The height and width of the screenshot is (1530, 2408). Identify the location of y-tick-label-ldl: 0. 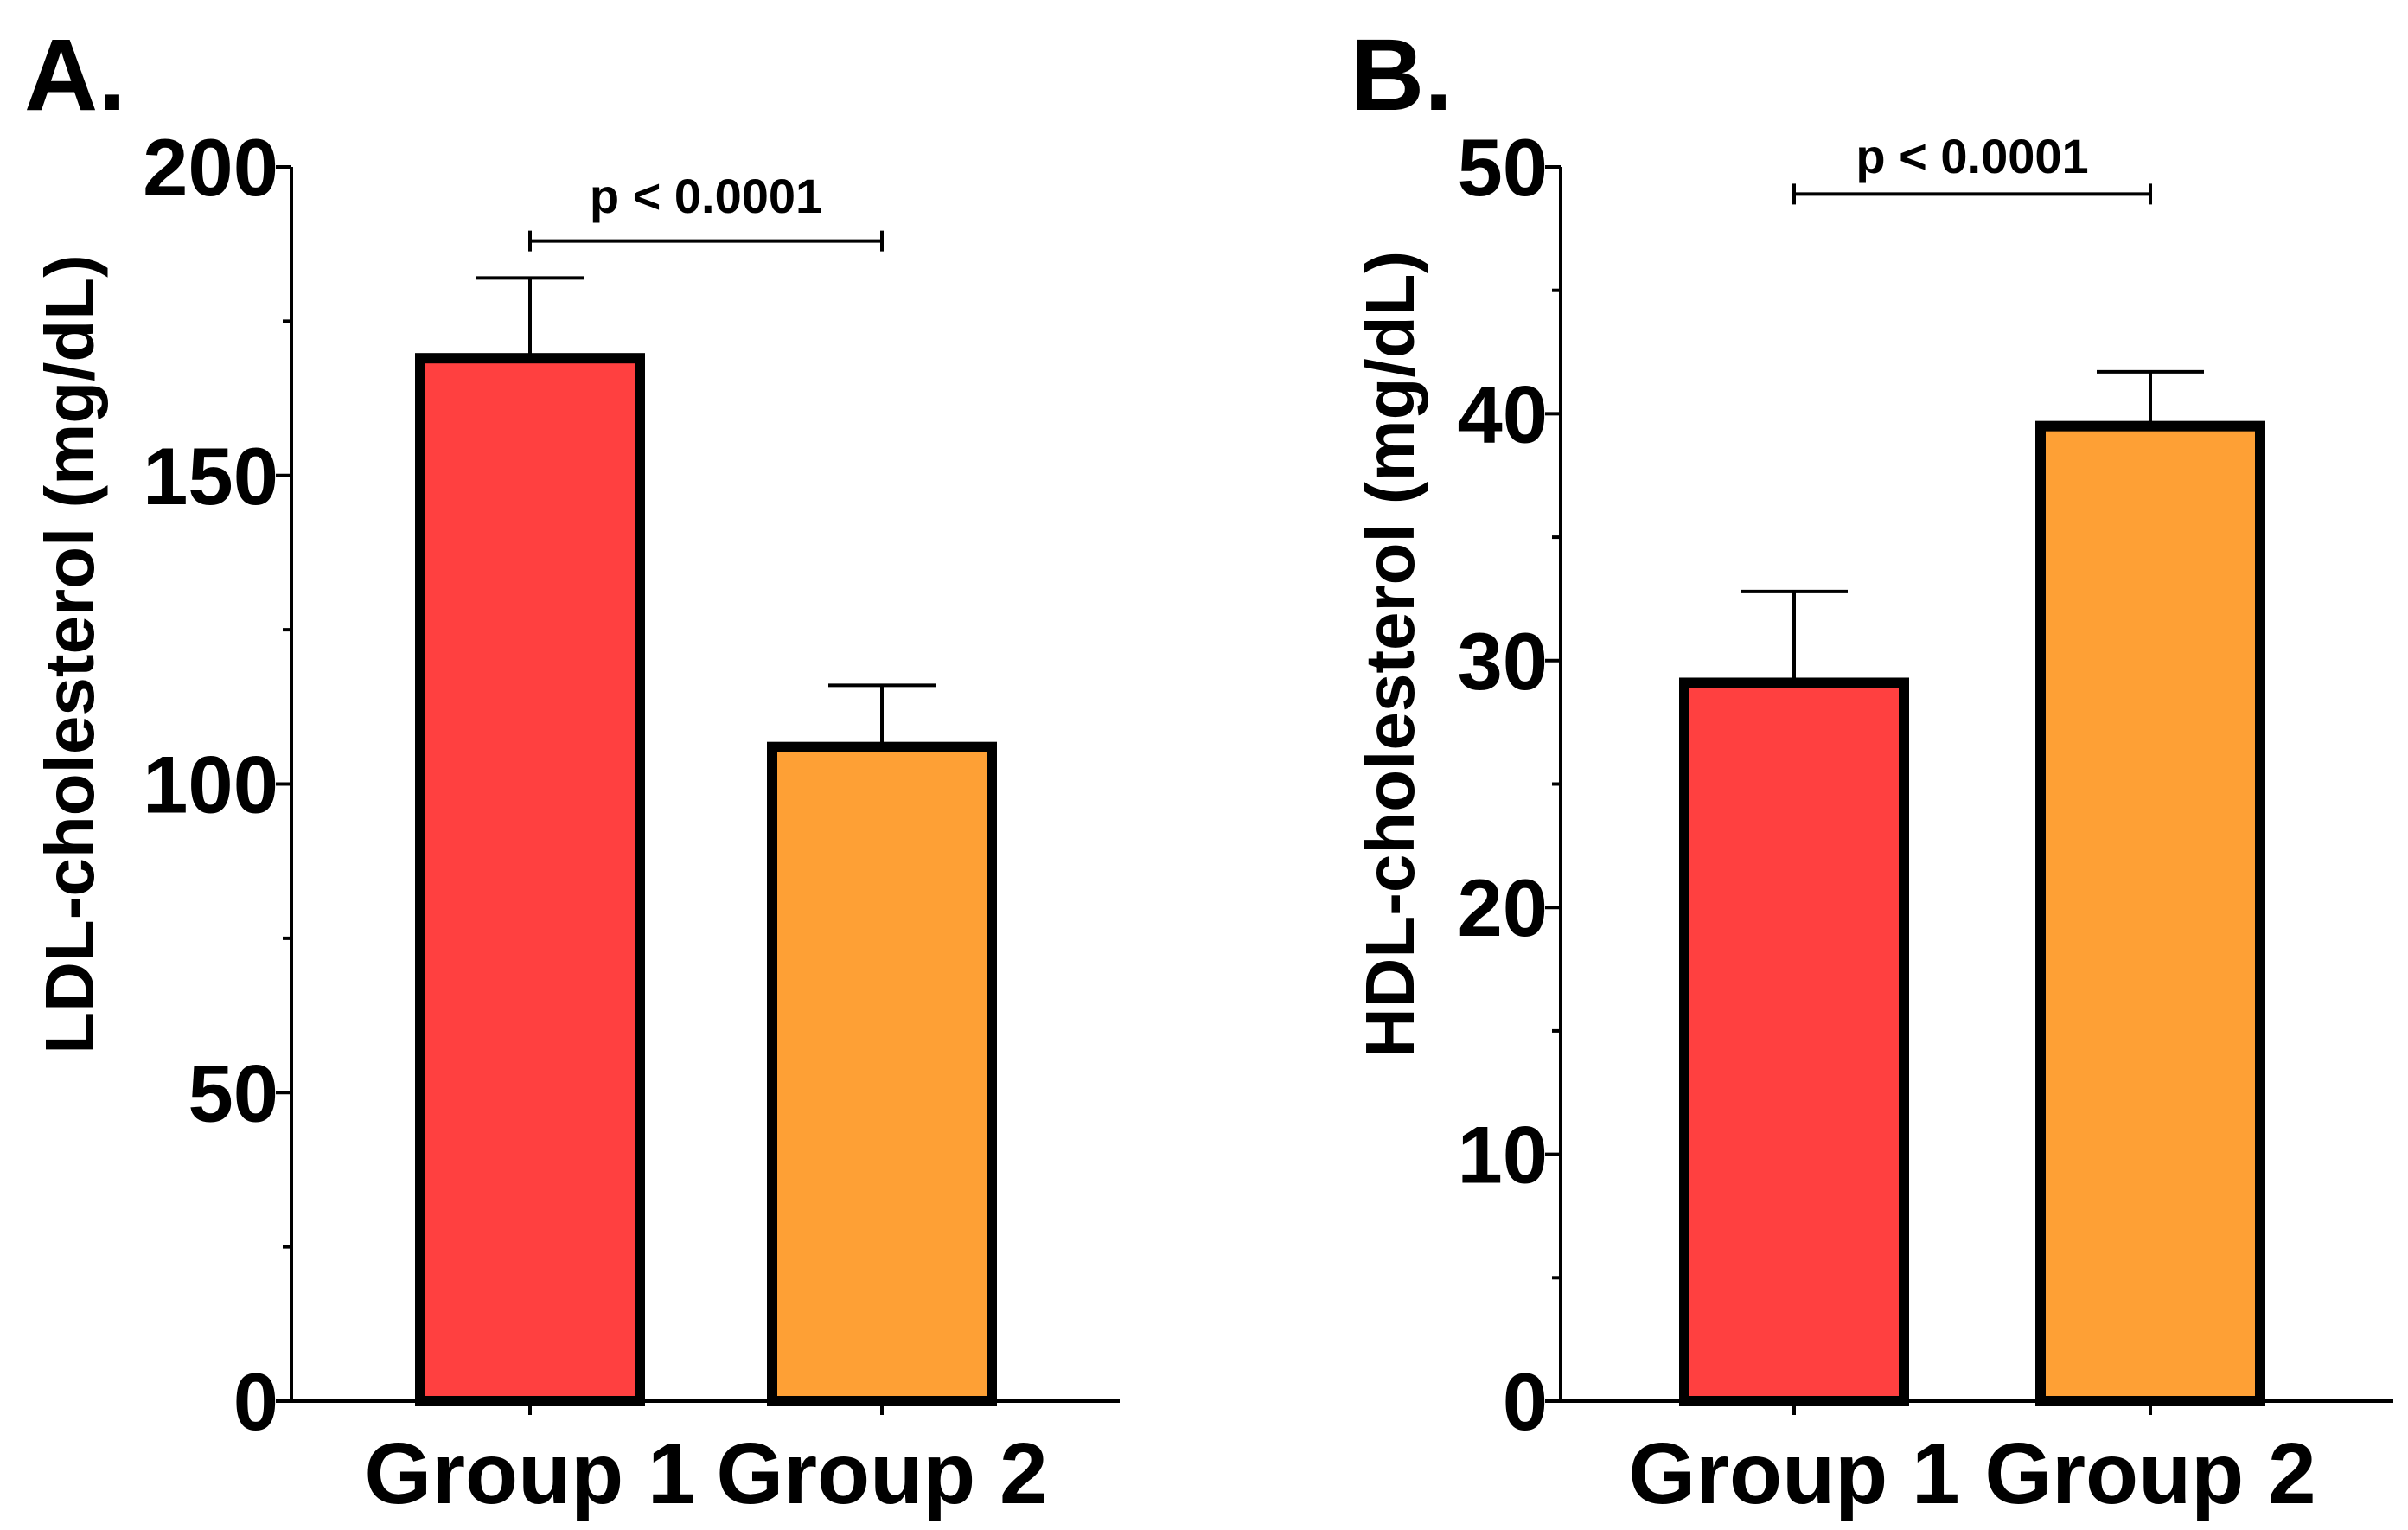
(255, 1401).